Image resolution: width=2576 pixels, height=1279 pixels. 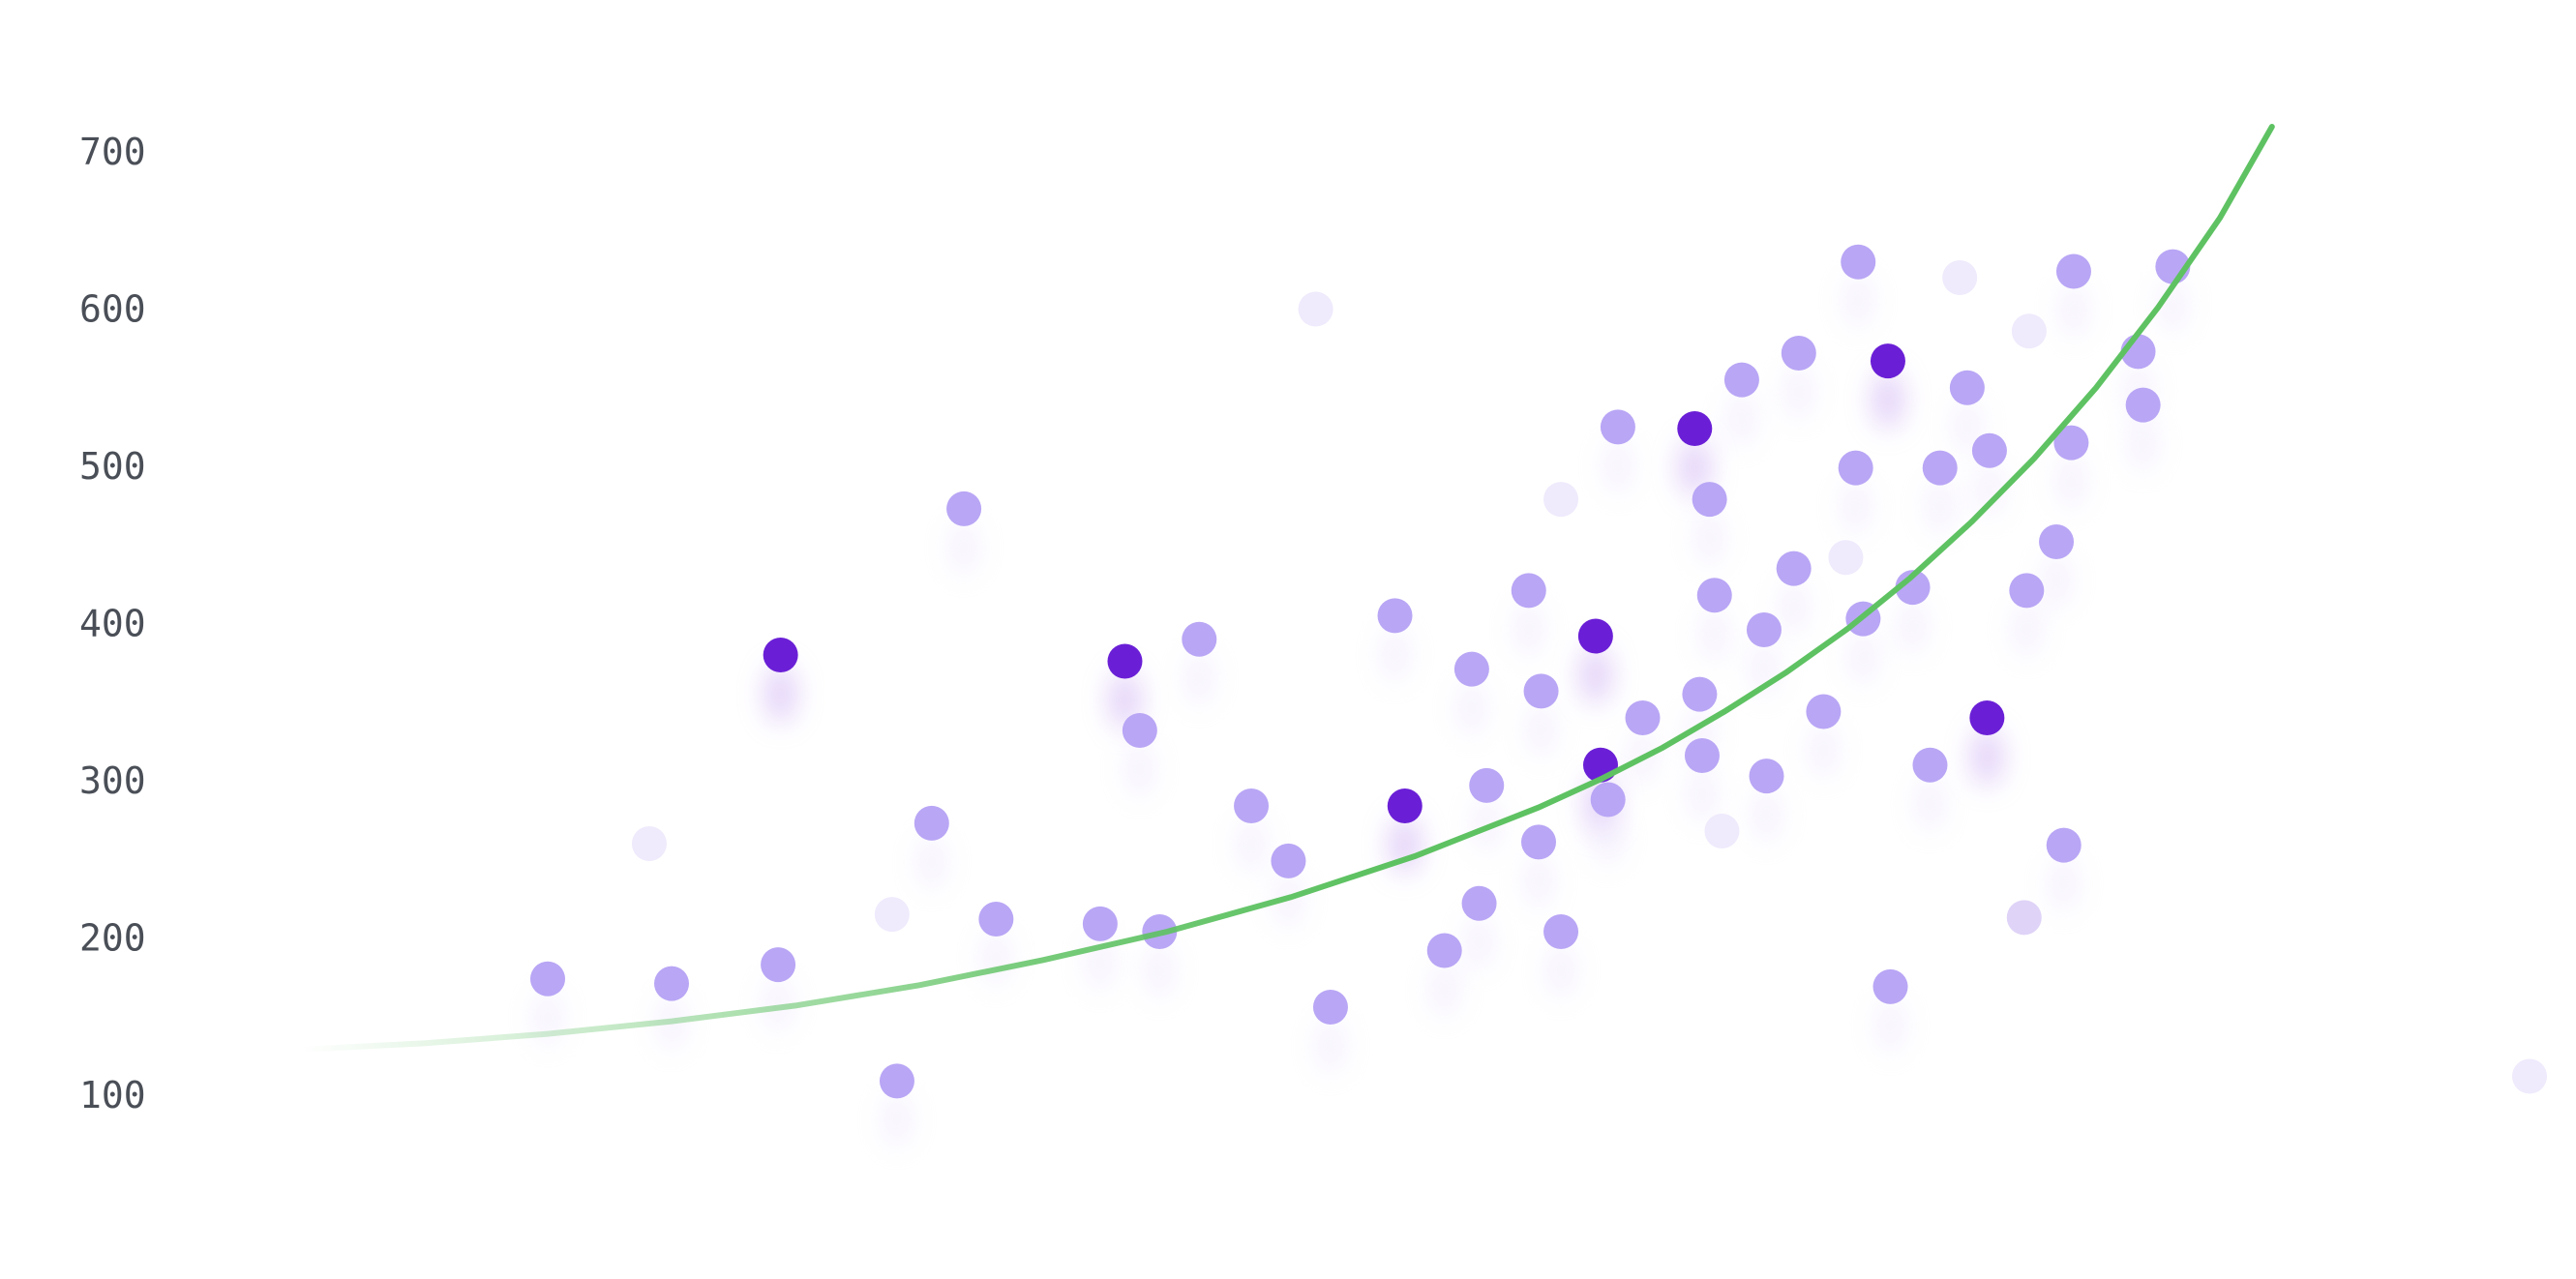 I want to click on y-tick-label: 300, so click(x=112, y=781).